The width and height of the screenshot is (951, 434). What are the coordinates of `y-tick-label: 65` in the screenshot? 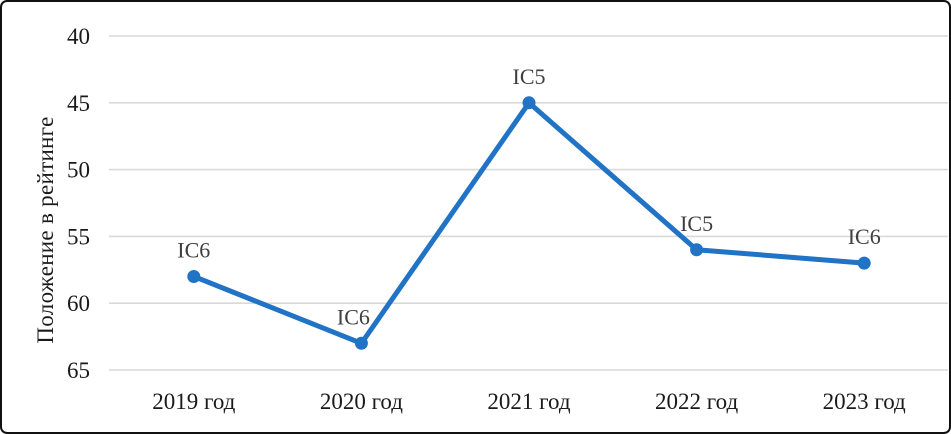 It's located at (78, 370).